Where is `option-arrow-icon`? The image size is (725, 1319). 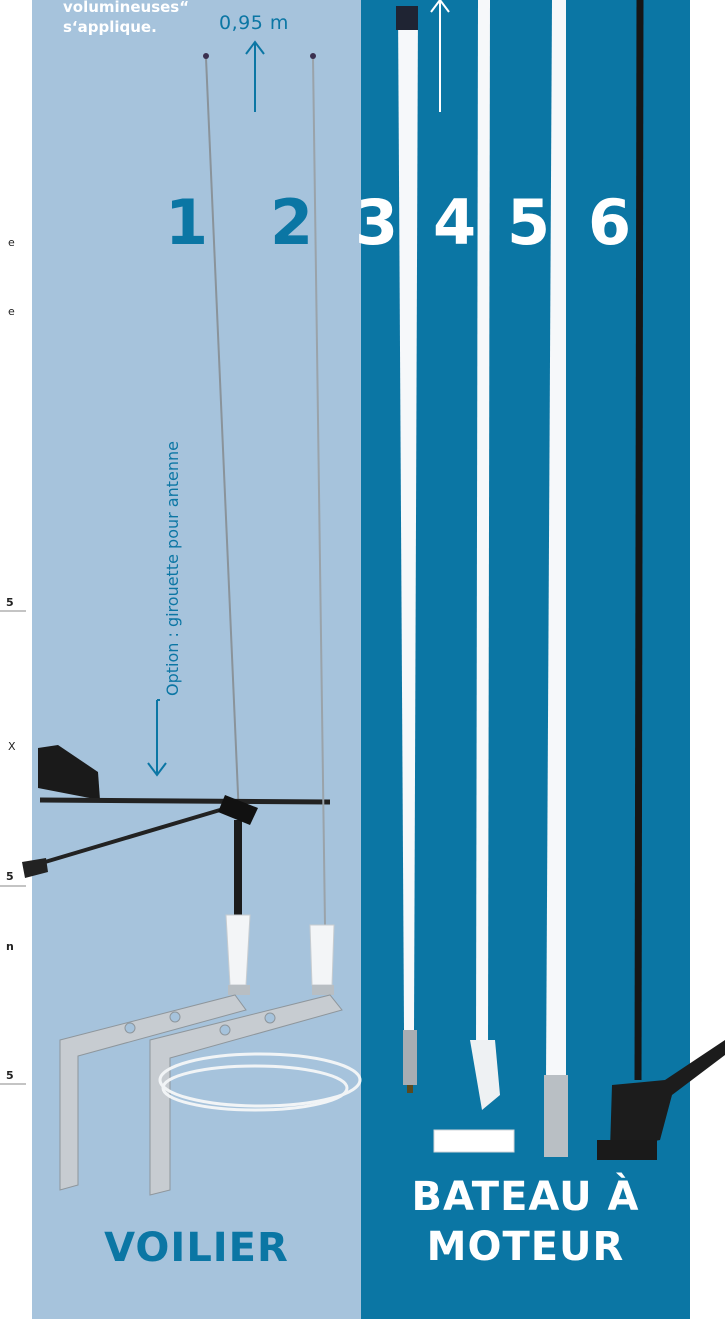 option-arrow-icon is located at coordinates (157, 738).